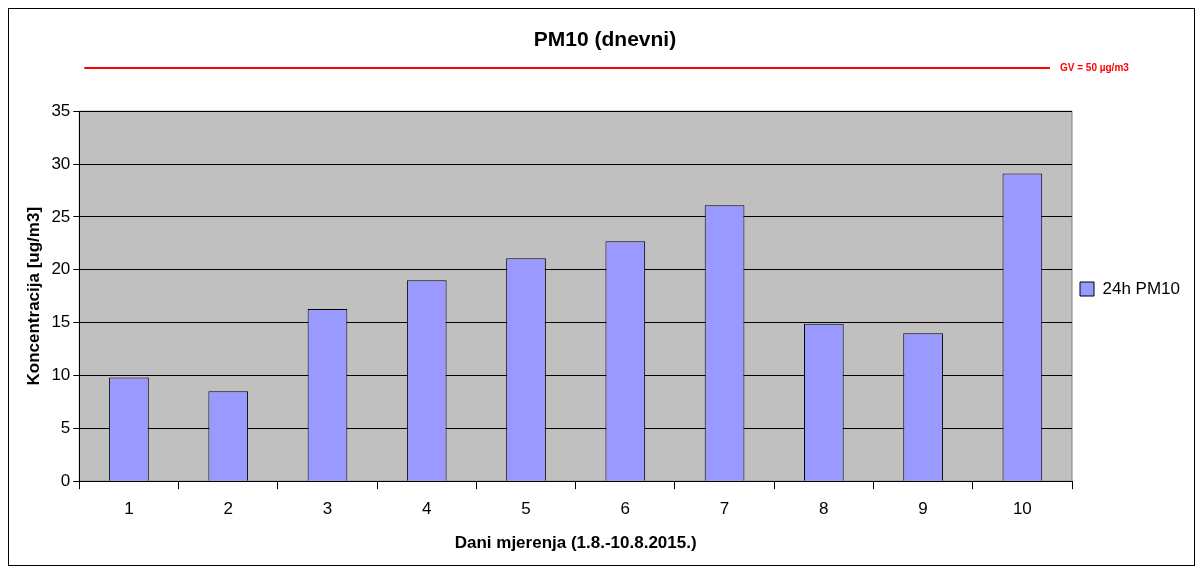 This screenshot has width=1195, height=566. What do you see at coordinates (575, 543) in the screenshot?
I see `x-axis-title: Dani mjerenja (1.8.-10.8.2015.)` at bounding box center [575, 543].